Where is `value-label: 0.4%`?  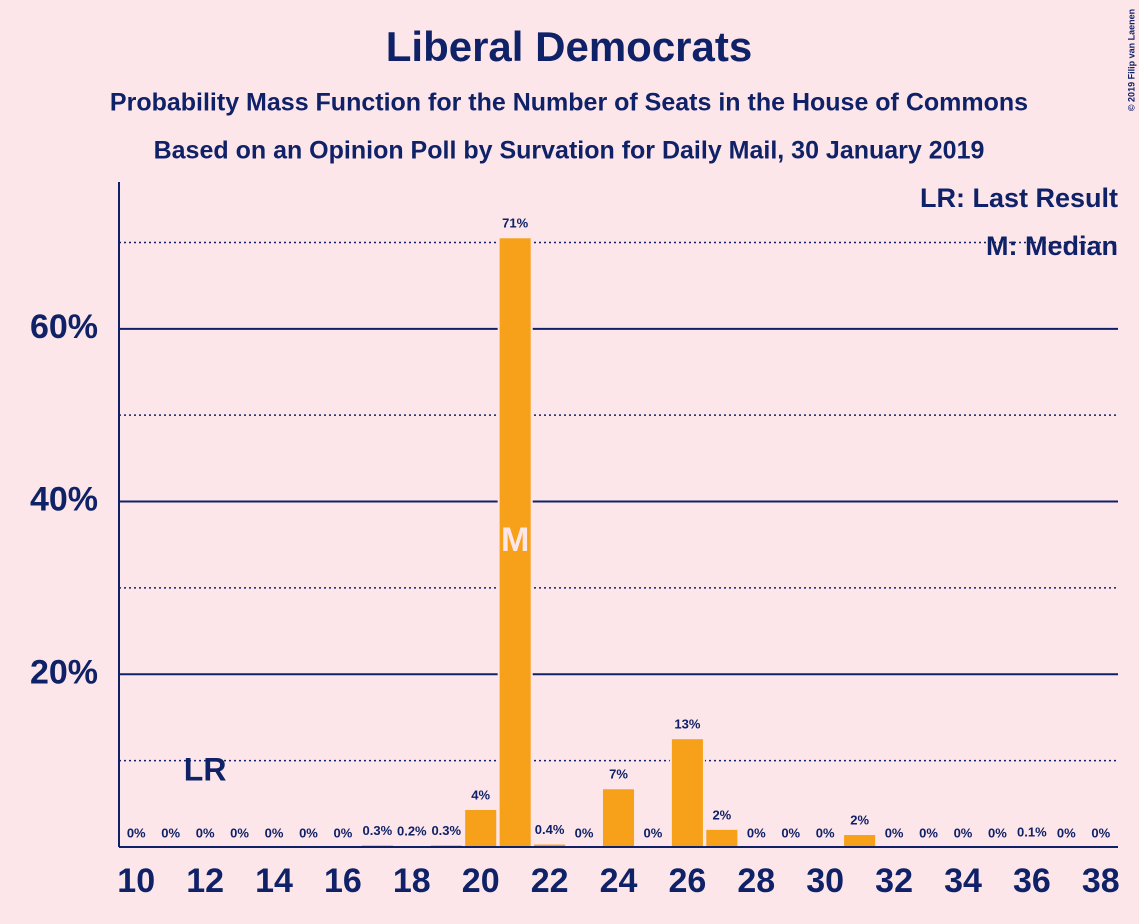 value-label: 0.4% is located at coordinates (550, 829).